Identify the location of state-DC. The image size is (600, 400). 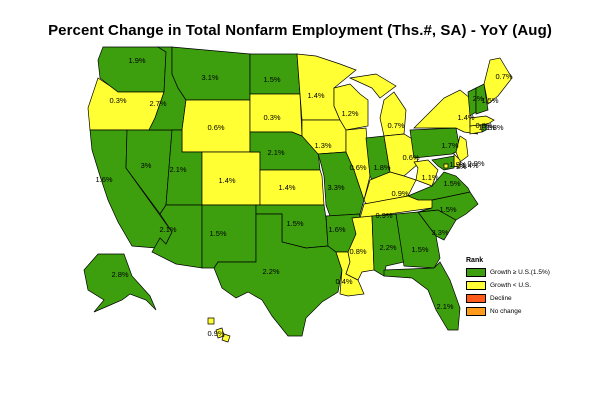
(446, 166).